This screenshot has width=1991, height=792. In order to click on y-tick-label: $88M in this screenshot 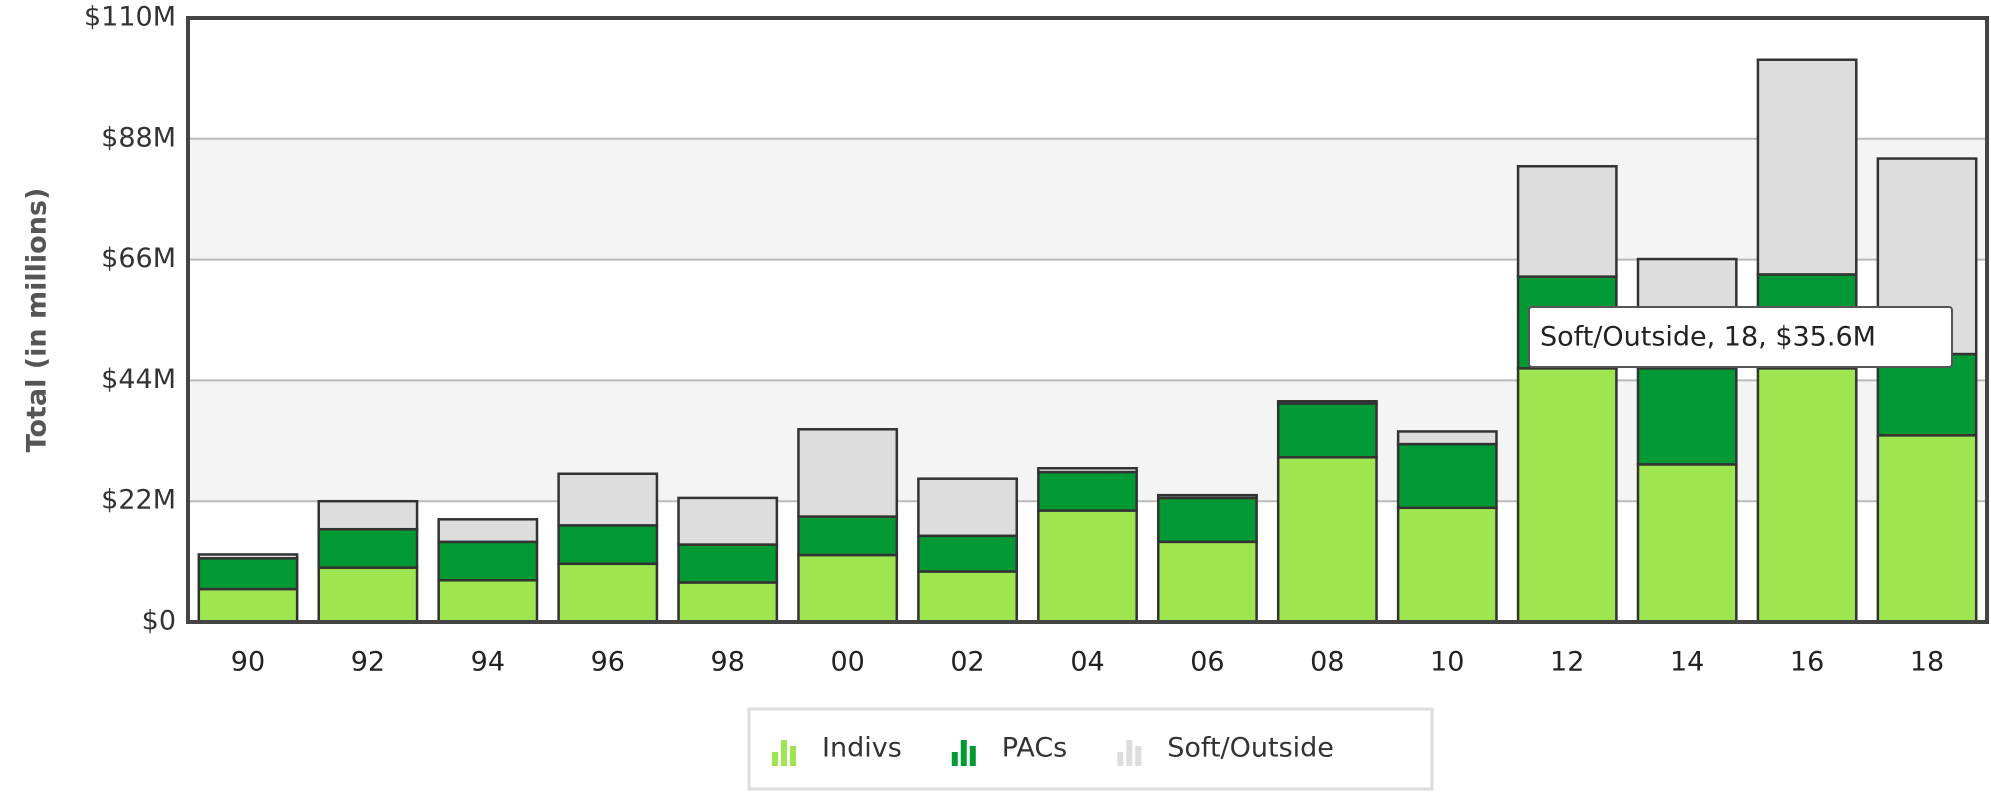, I will do `click(138, 137)`.